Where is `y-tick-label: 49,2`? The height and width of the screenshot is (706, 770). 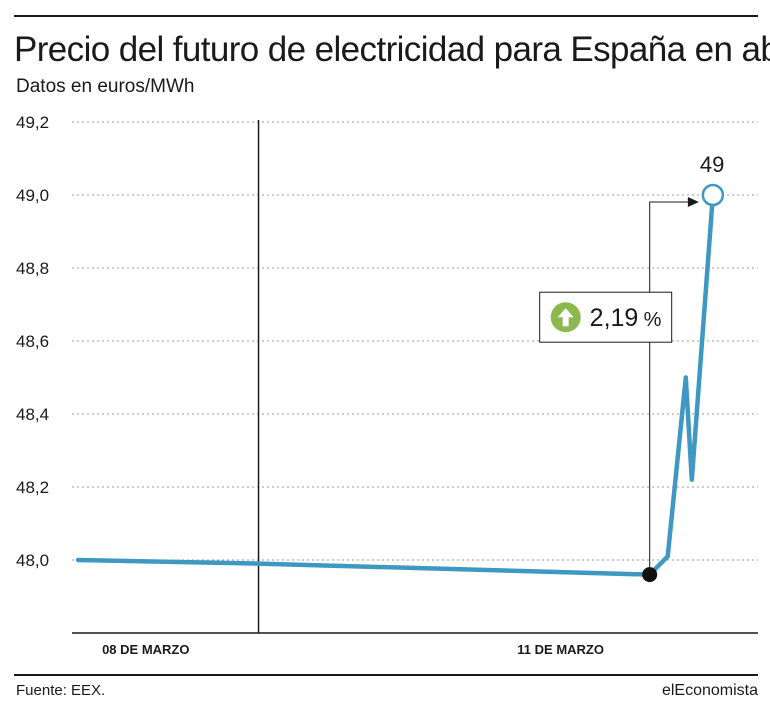
y-tick-label: 49,2 is located at coordinates (32, 122).